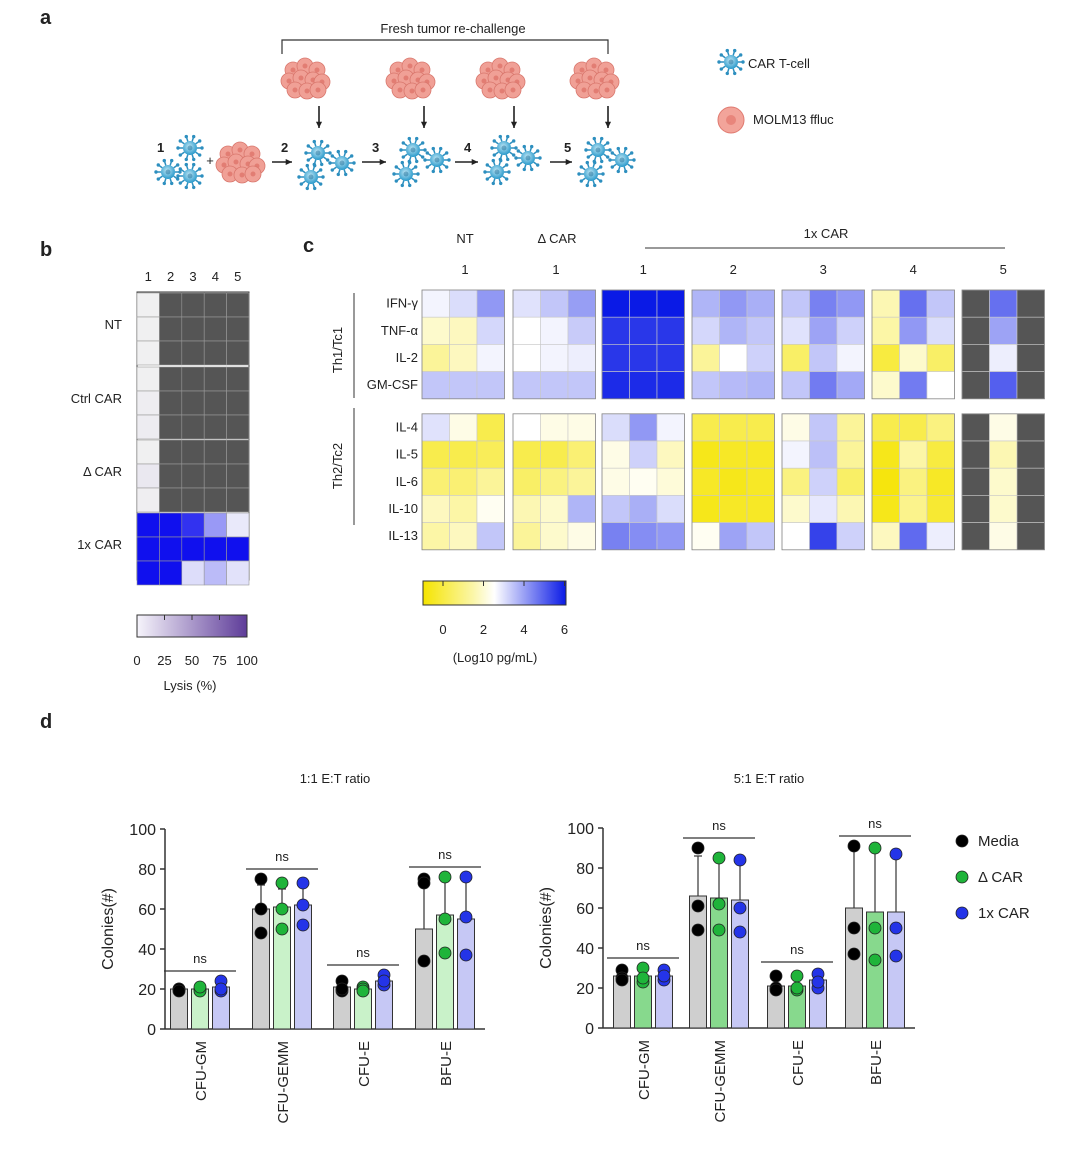 The width and height of the screenshot is (1080, 1164). What do you see at coordinates (445, 46) in the screenshot?
I see `rechallenge-bracket` at bounding box center [445, 46].